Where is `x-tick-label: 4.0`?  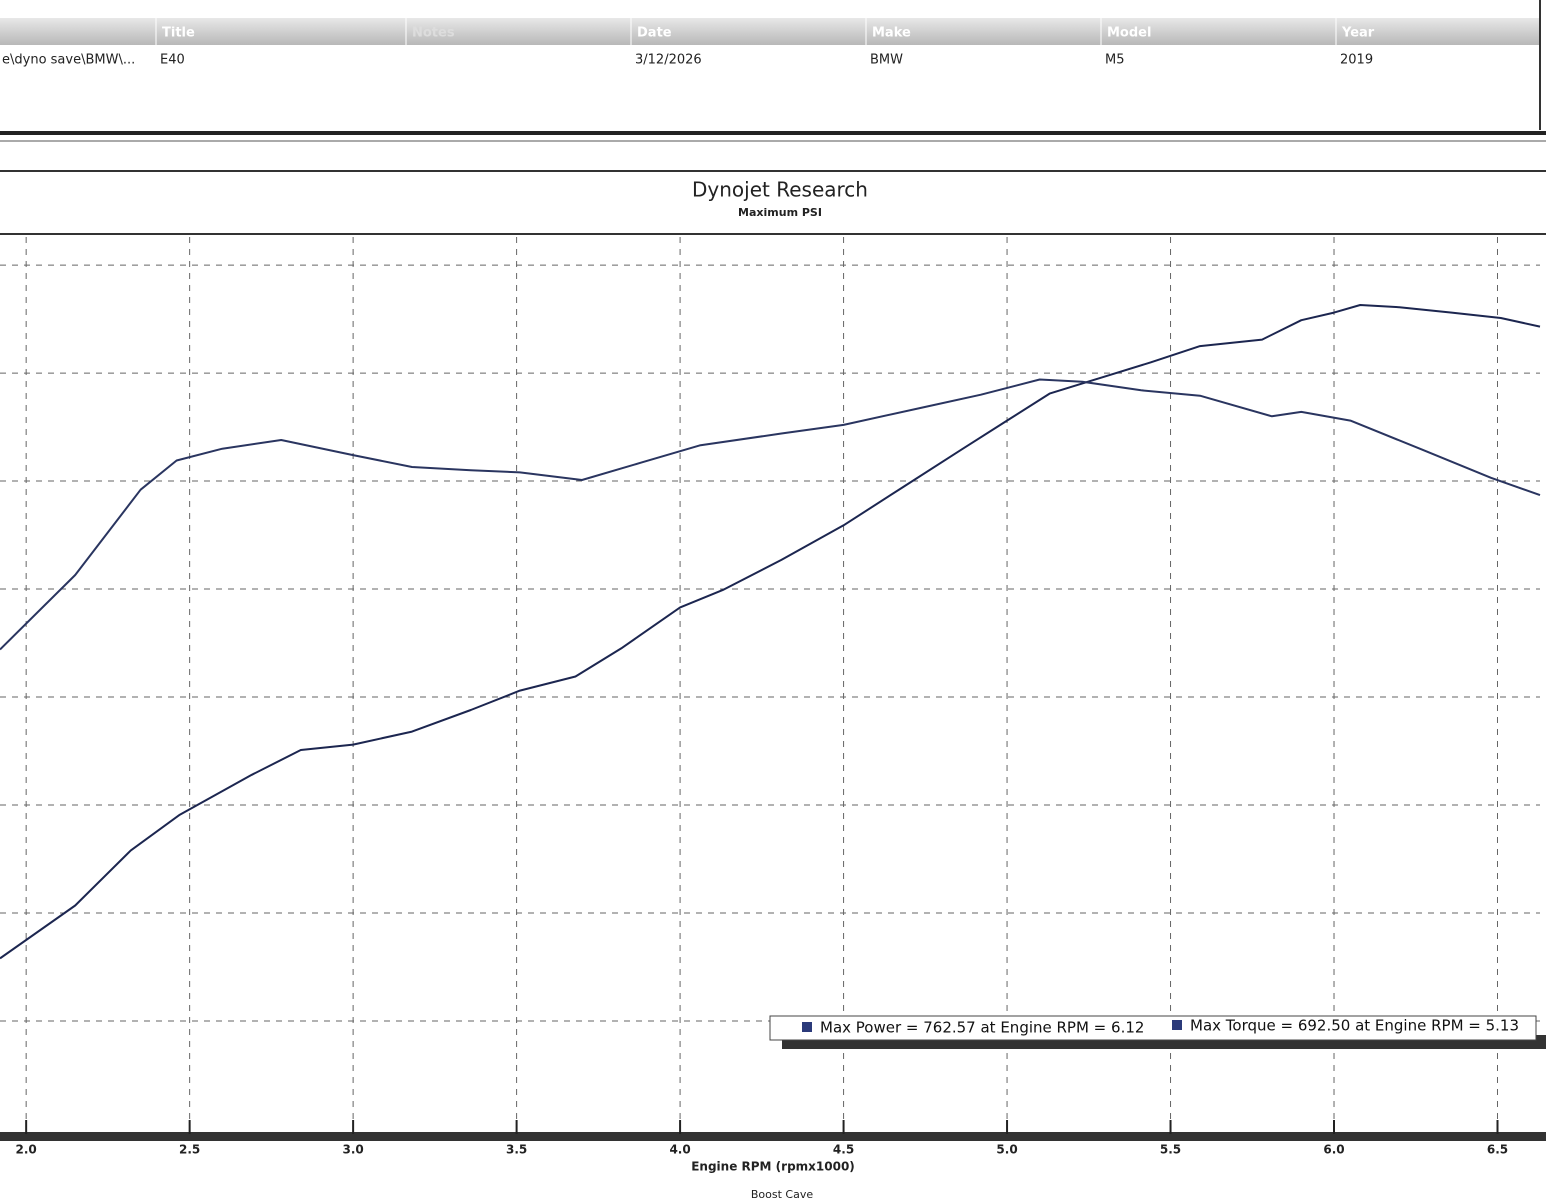 x-tick-label: 4.0 is located at coordinates (679, 1150).